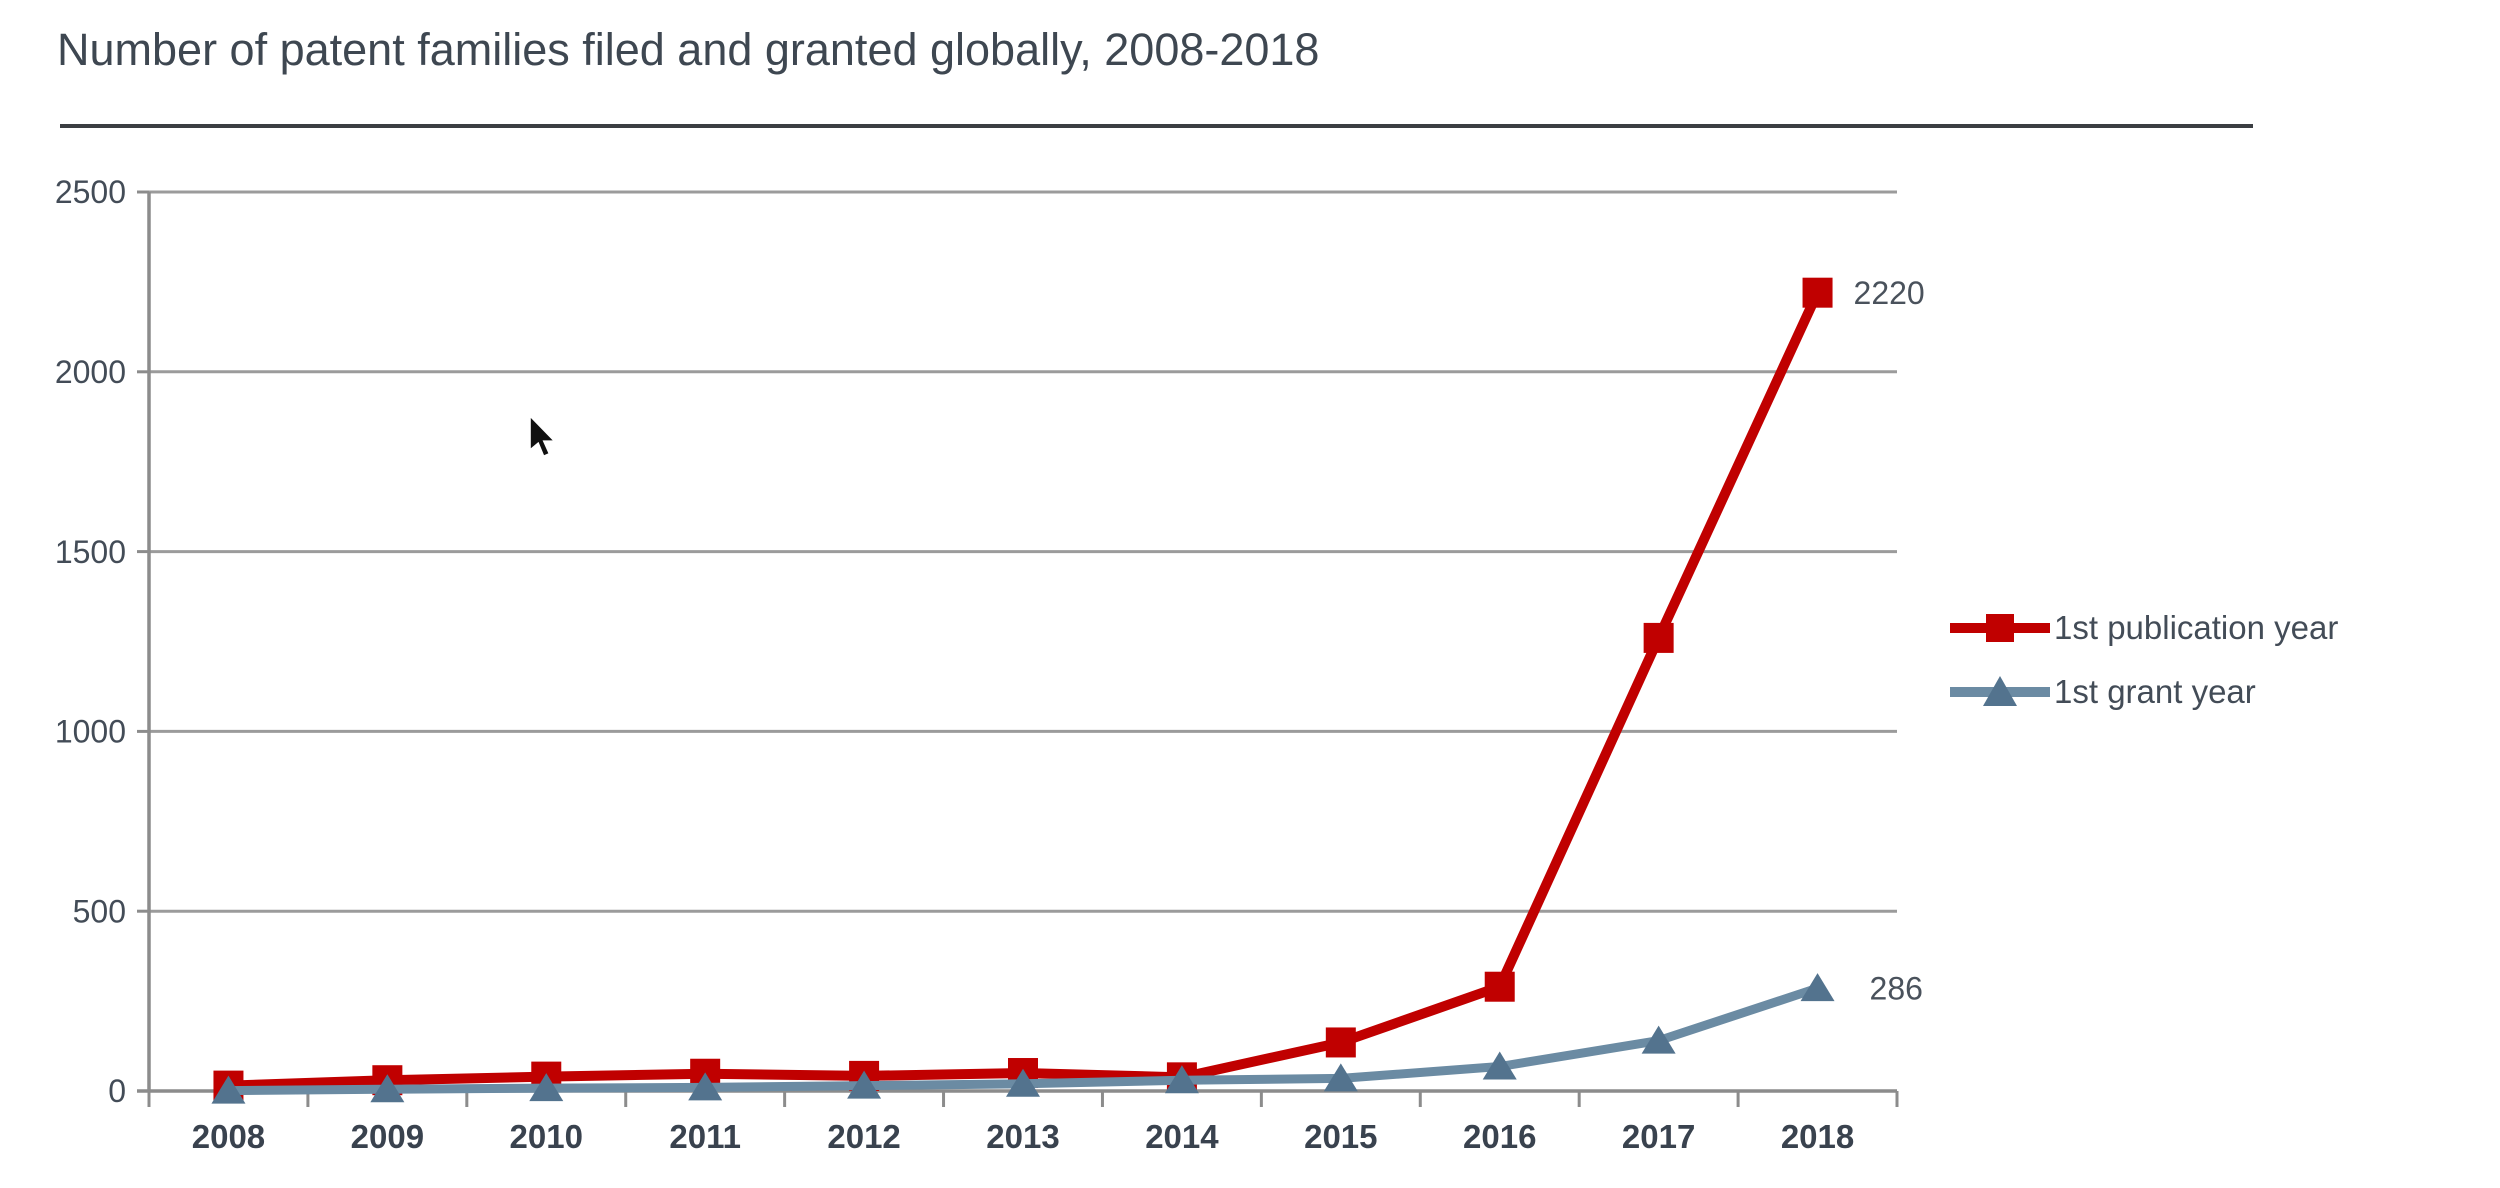  I want to click on series-grant-year: 286, so click(1067, 1037).